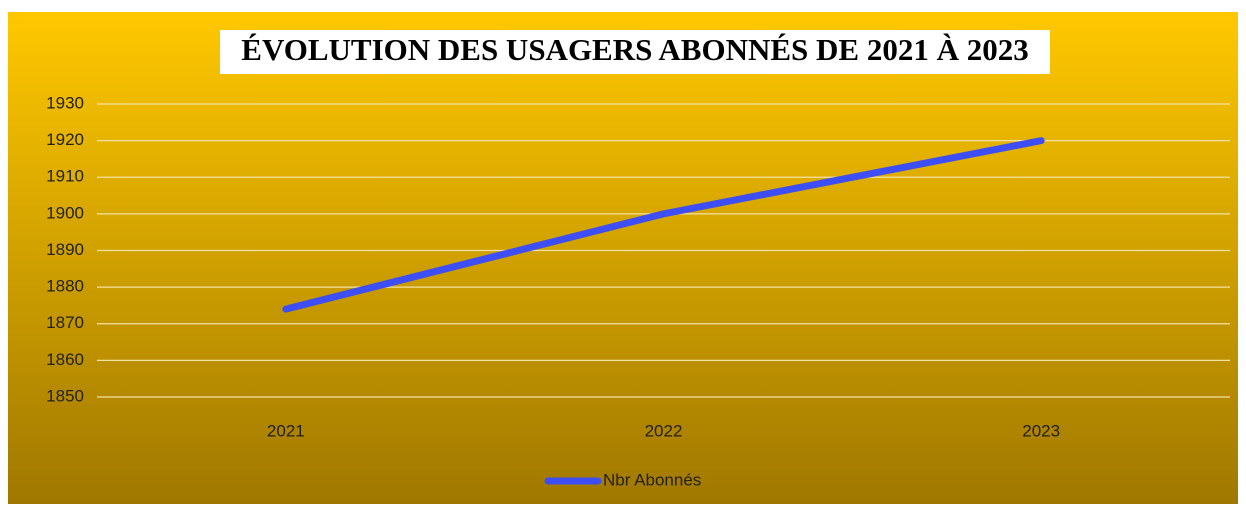 The height and width of the screenshot is (511, 1246). What do you see at coordinates (652, 479) in the screenshot?
I see `legend-label: Nbr Abonnés` at bounding box center [652, 479].